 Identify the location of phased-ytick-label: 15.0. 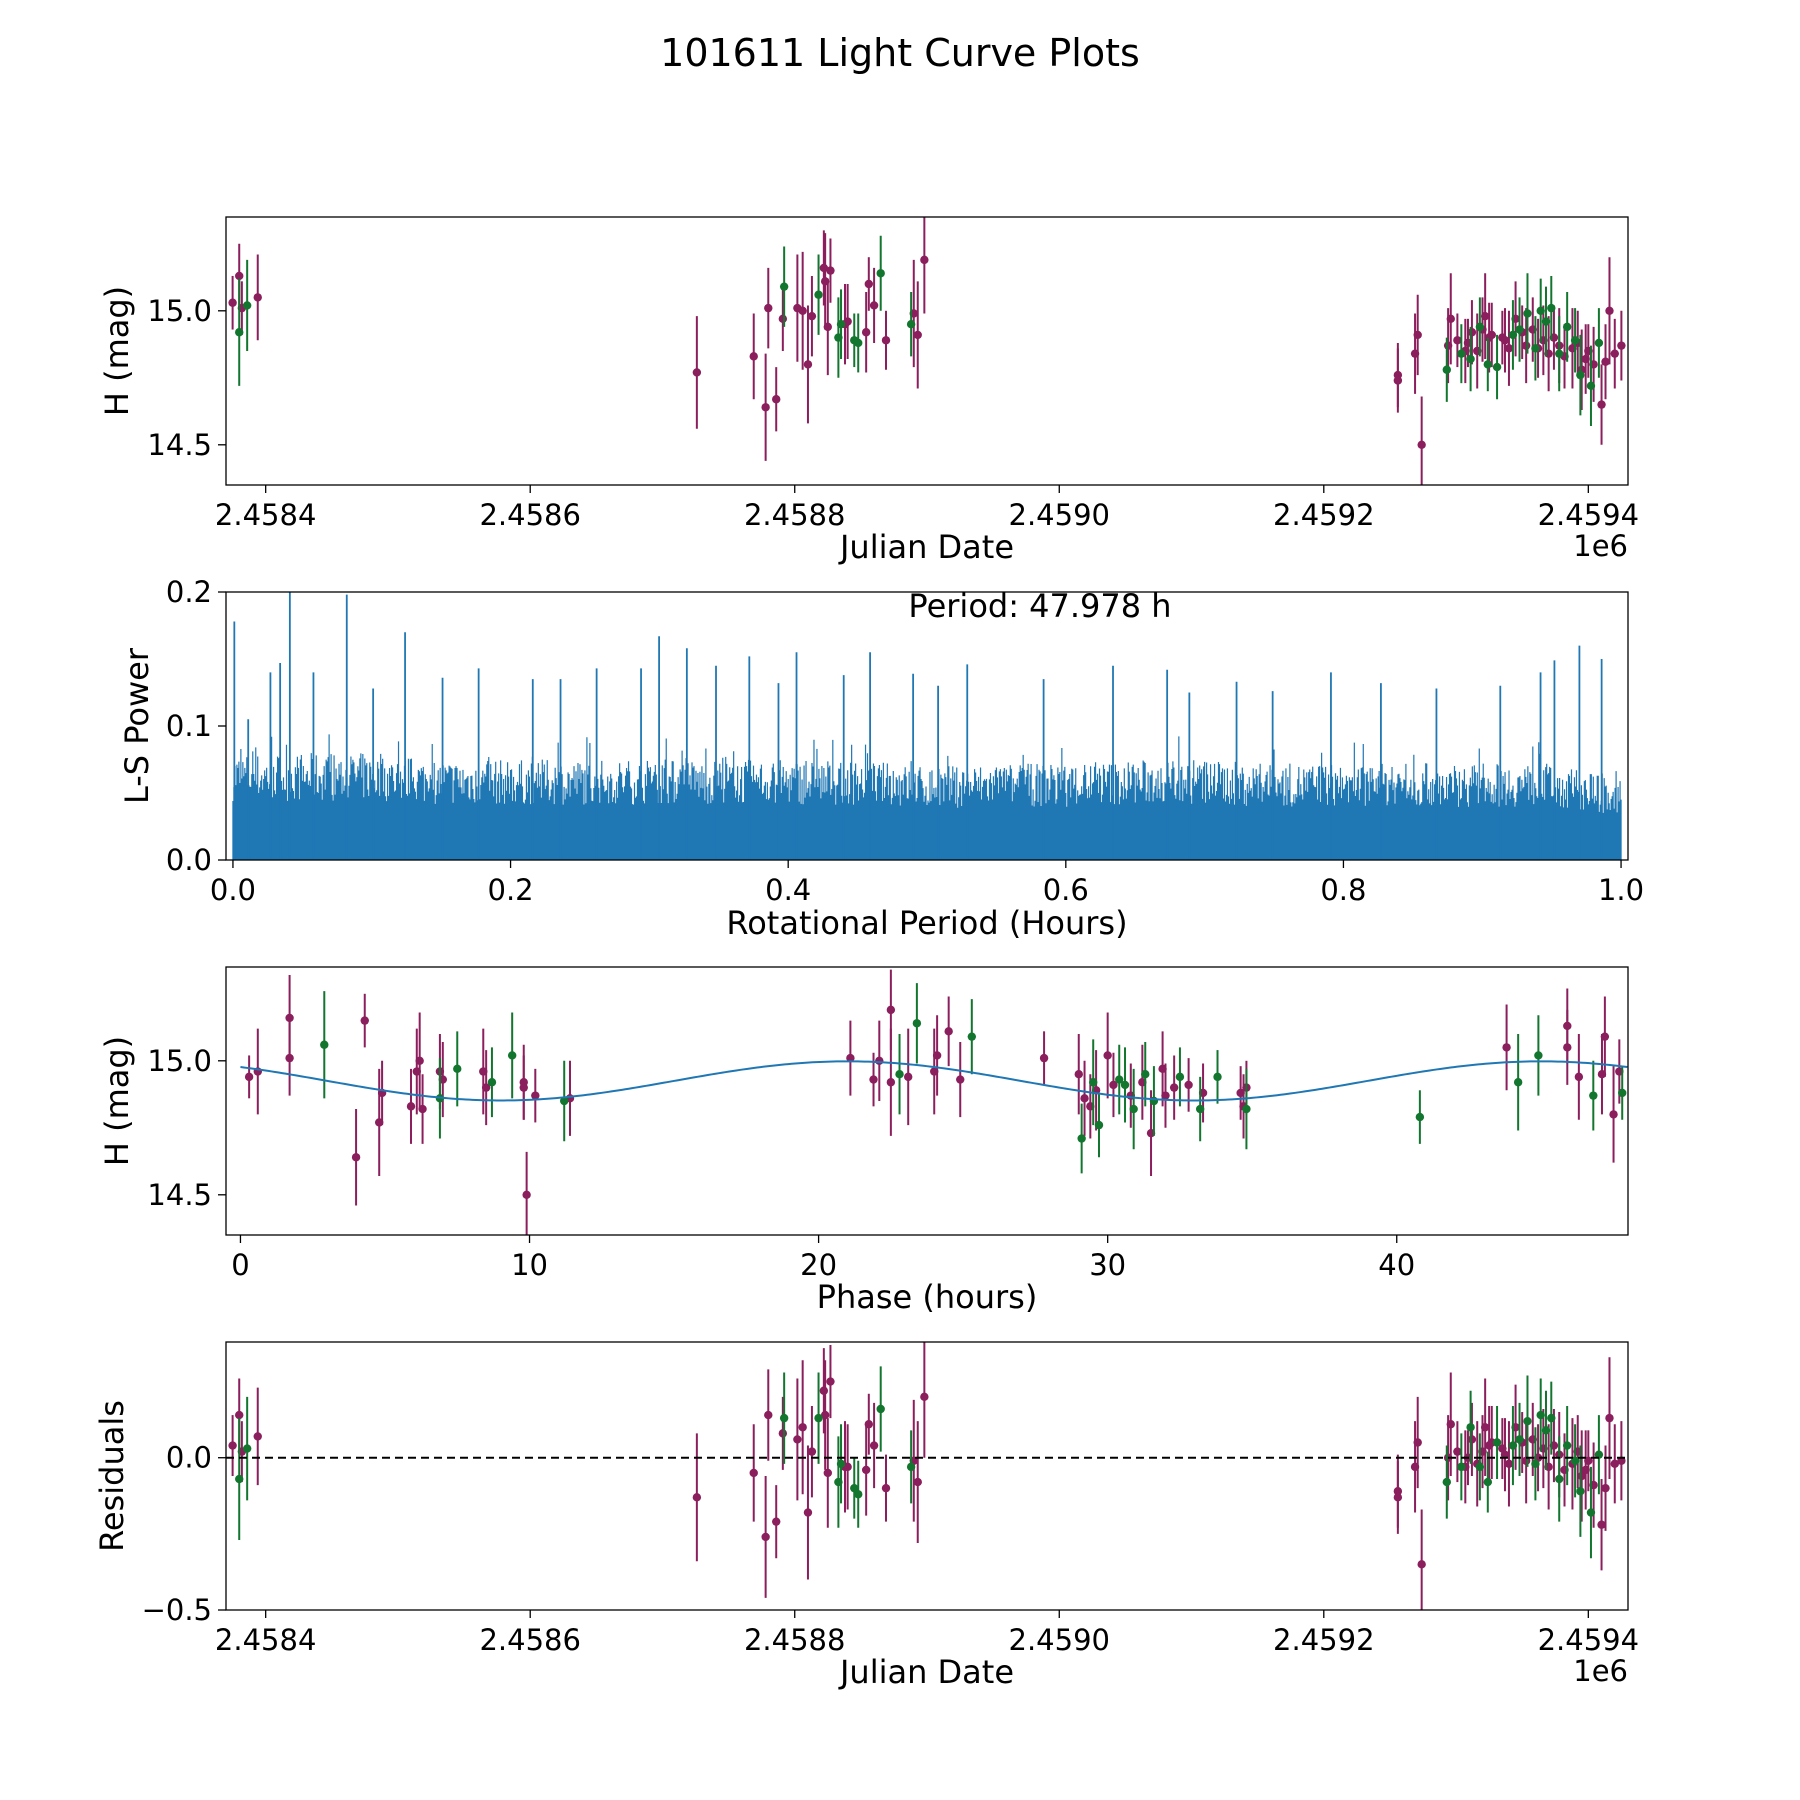
(179, 1061).